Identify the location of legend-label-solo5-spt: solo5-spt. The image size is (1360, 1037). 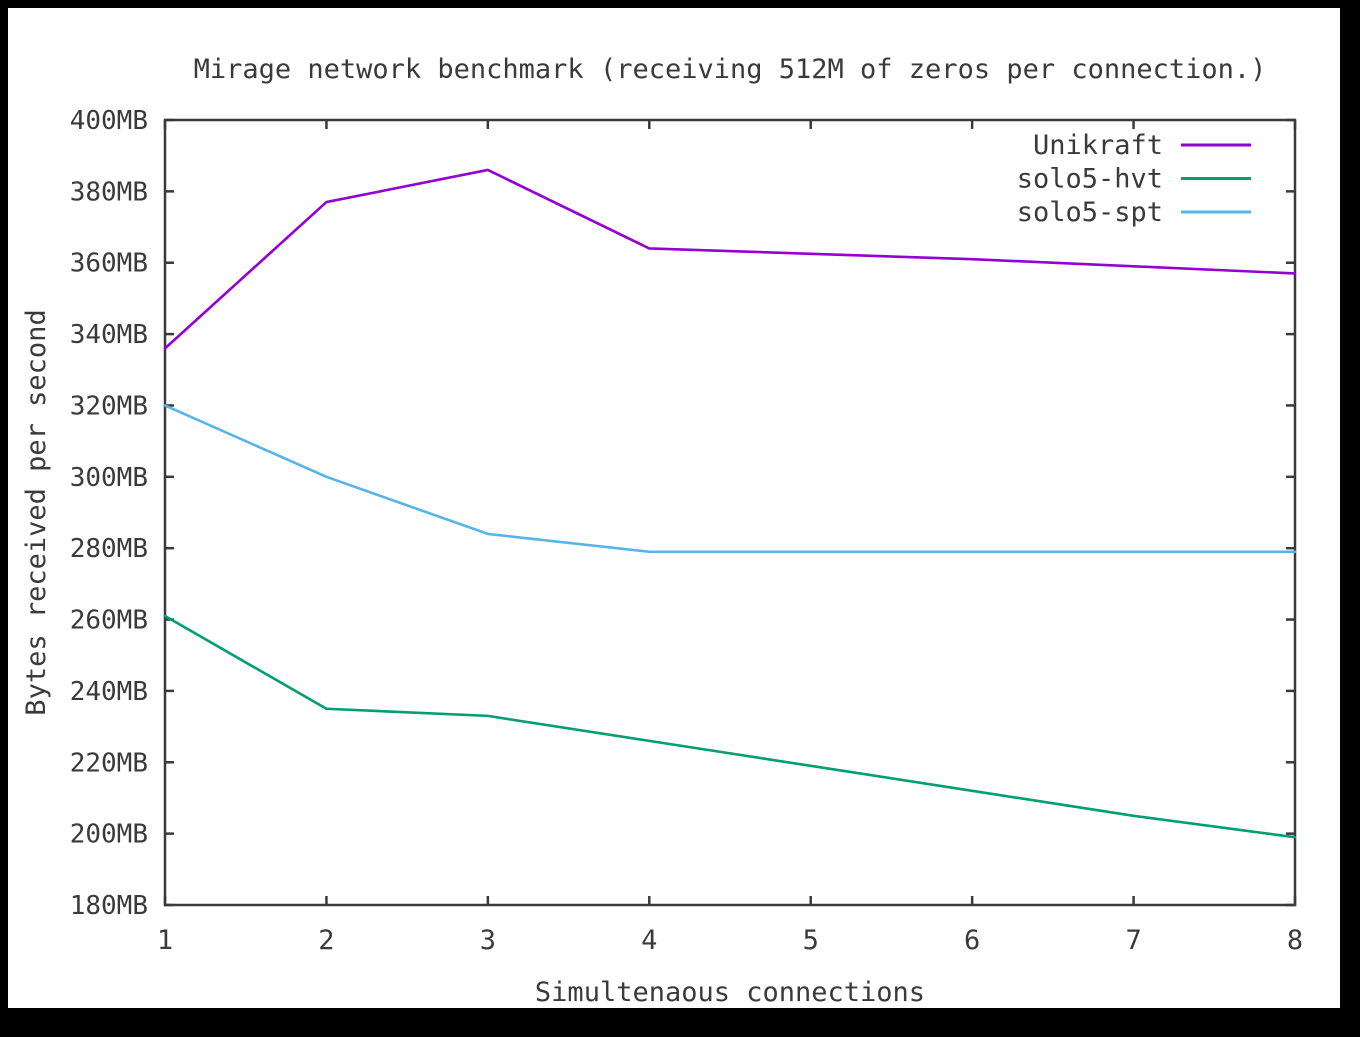
(1090, 212).